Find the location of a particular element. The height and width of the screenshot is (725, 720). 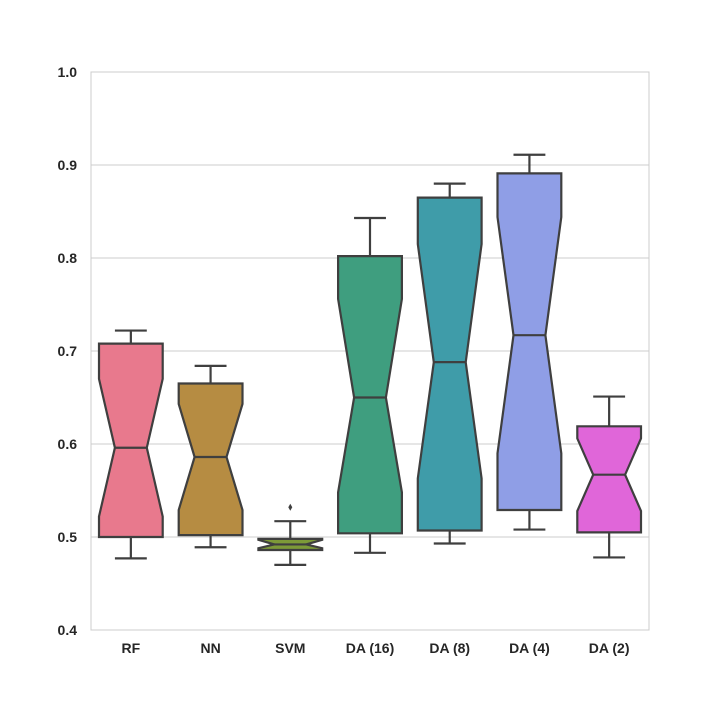

x-axis-tick-labels: RF NN SVM DA (16) DA (8) DA (4) DA (2) is located at coordinates (376, 648).